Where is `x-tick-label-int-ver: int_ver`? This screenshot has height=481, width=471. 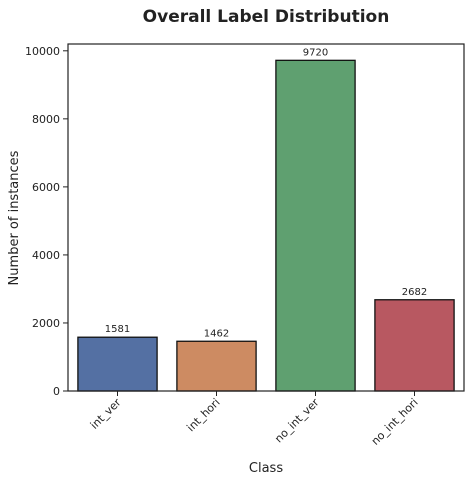
x-tick-label-int-ver: int_ver is located at coordinates (106, 414).